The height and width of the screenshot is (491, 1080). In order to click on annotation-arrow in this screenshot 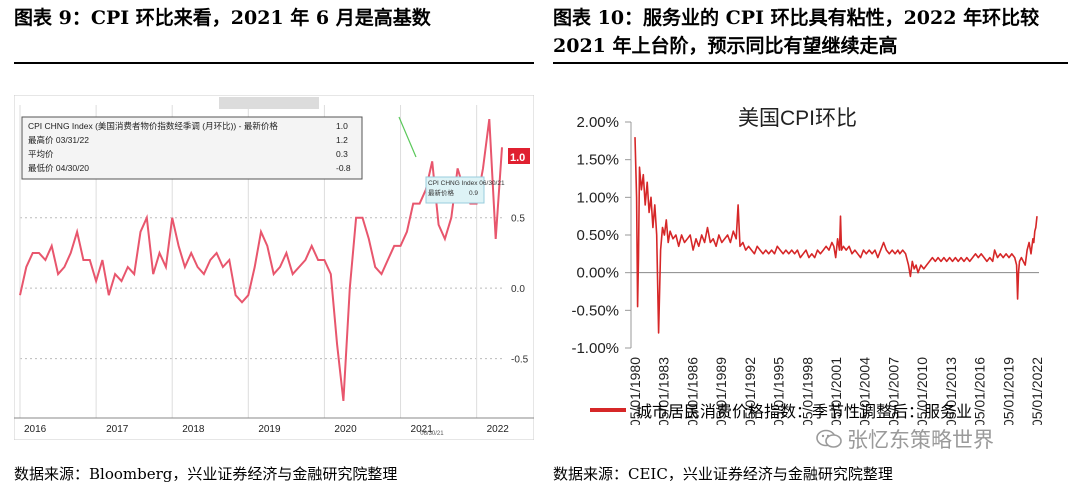, I will do `click(407, 137)`.